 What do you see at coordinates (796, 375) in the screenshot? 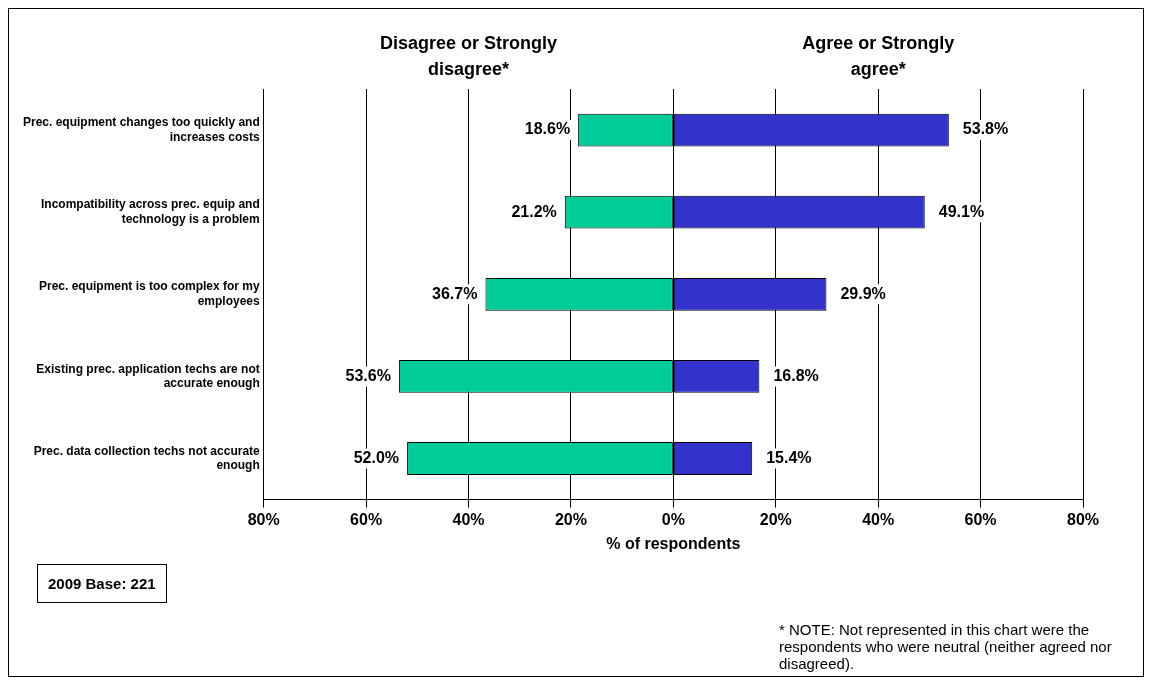
I see `data-label: 16.8%` at bounding box center [796, 375].